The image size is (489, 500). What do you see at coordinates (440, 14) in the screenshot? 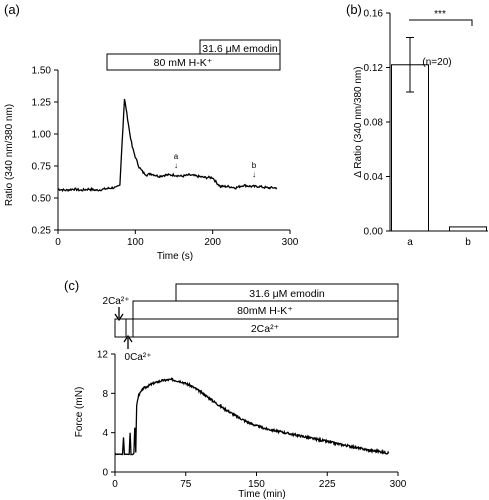
I see `significance-stars: ***` at bounding box center [440, 14].